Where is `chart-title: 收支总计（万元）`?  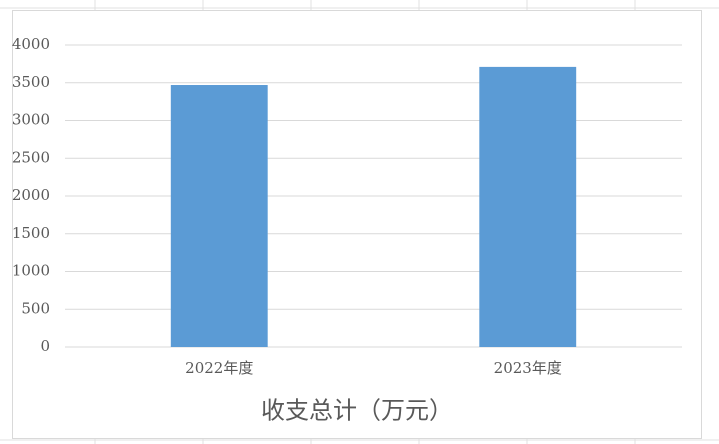
chart-title: 收支总计（万元） is located at coordinates (357, 411).